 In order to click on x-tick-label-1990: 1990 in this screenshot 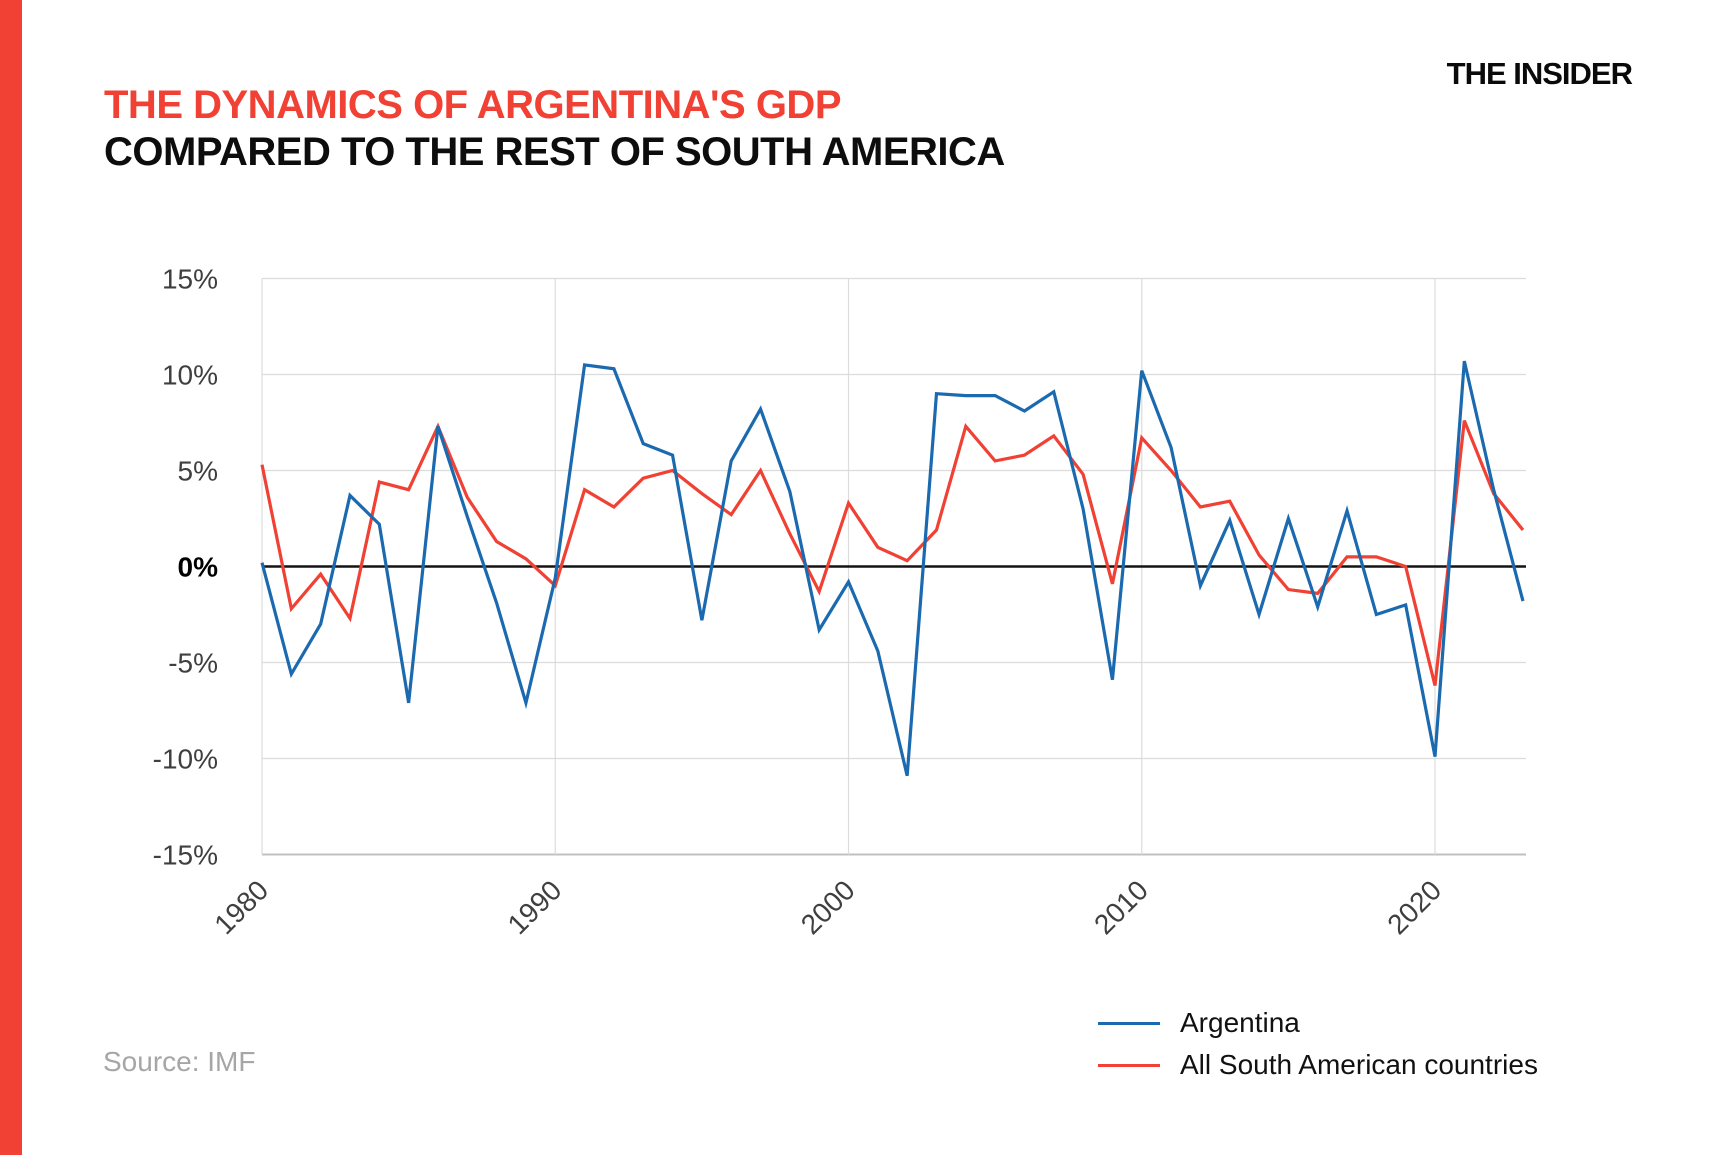, I will do `click(535, 907)`.